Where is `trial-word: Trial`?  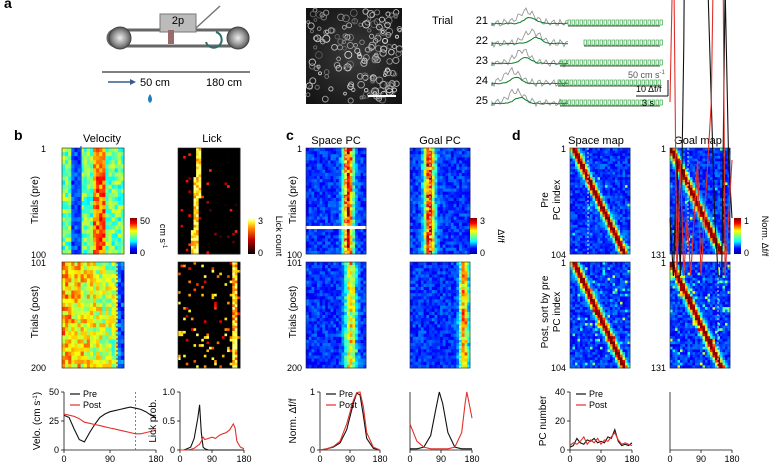
trial-word: Trial is located at coordinates (442, 21).